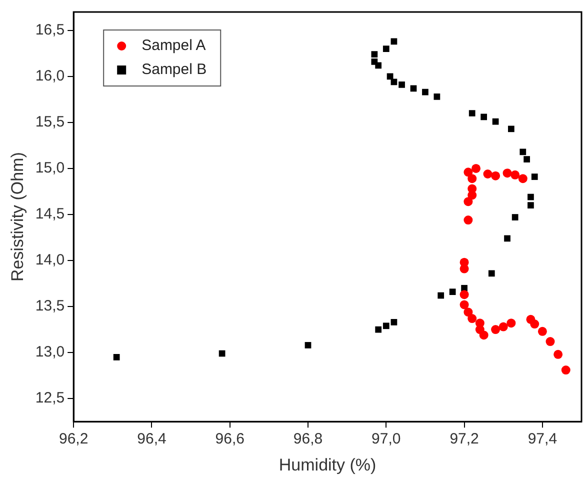  I want to click on legend-label: Sampel A, so click(174, 45).